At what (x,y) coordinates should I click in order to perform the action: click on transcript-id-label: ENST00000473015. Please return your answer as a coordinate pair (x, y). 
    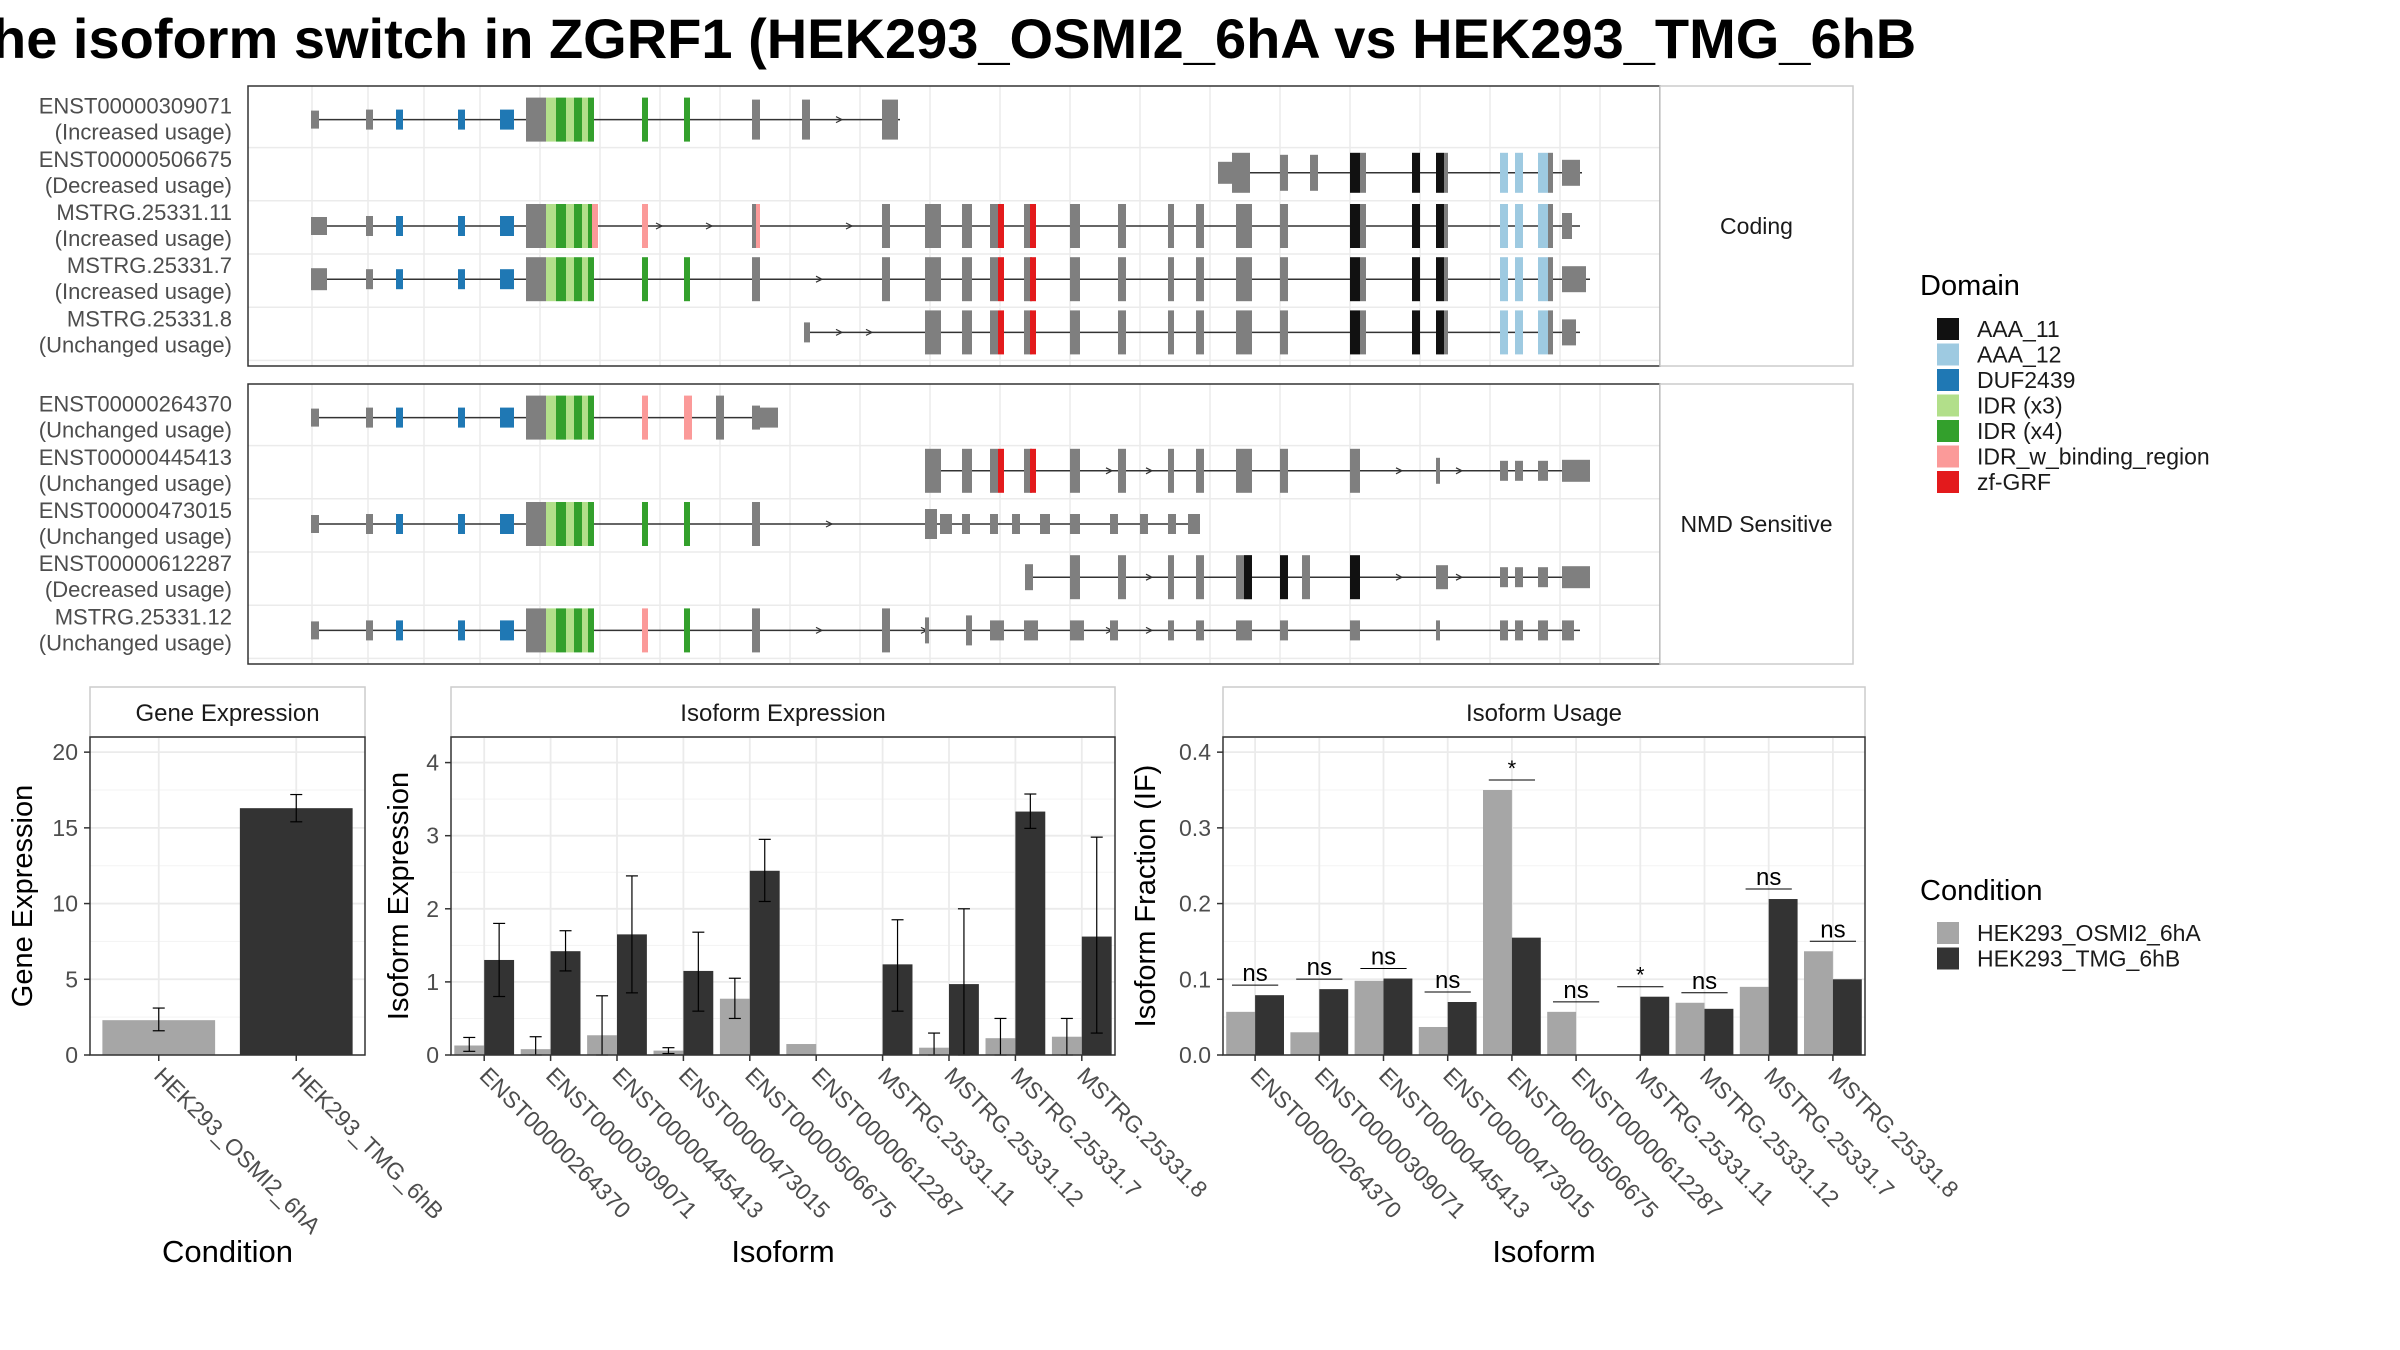
    Looking at the image, I should click on (135, 510).